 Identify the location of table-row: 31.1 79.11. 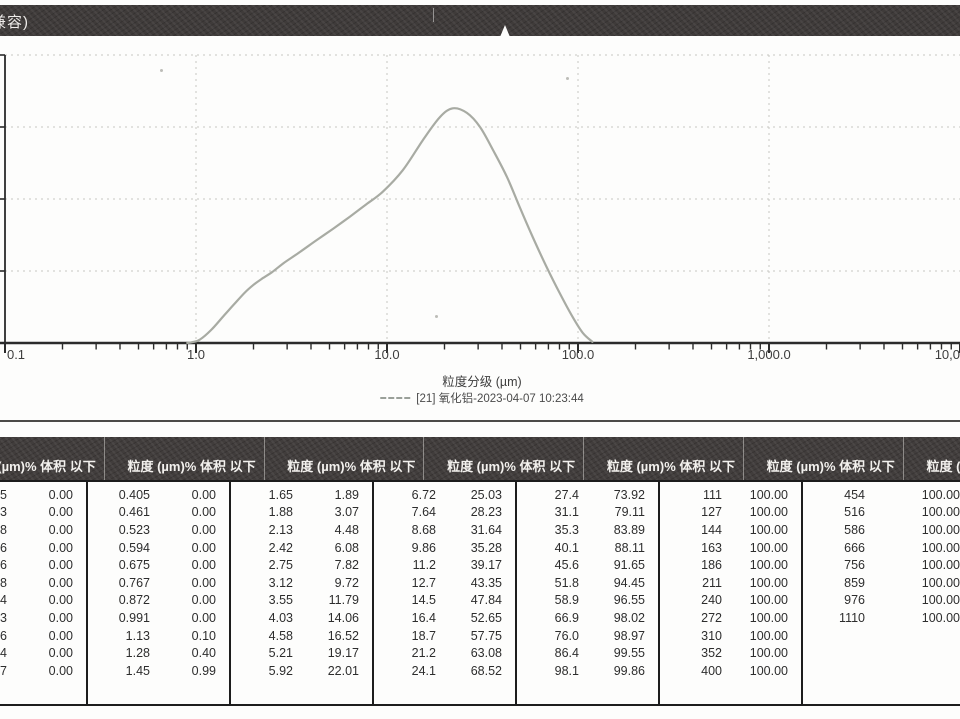
(587, 513).